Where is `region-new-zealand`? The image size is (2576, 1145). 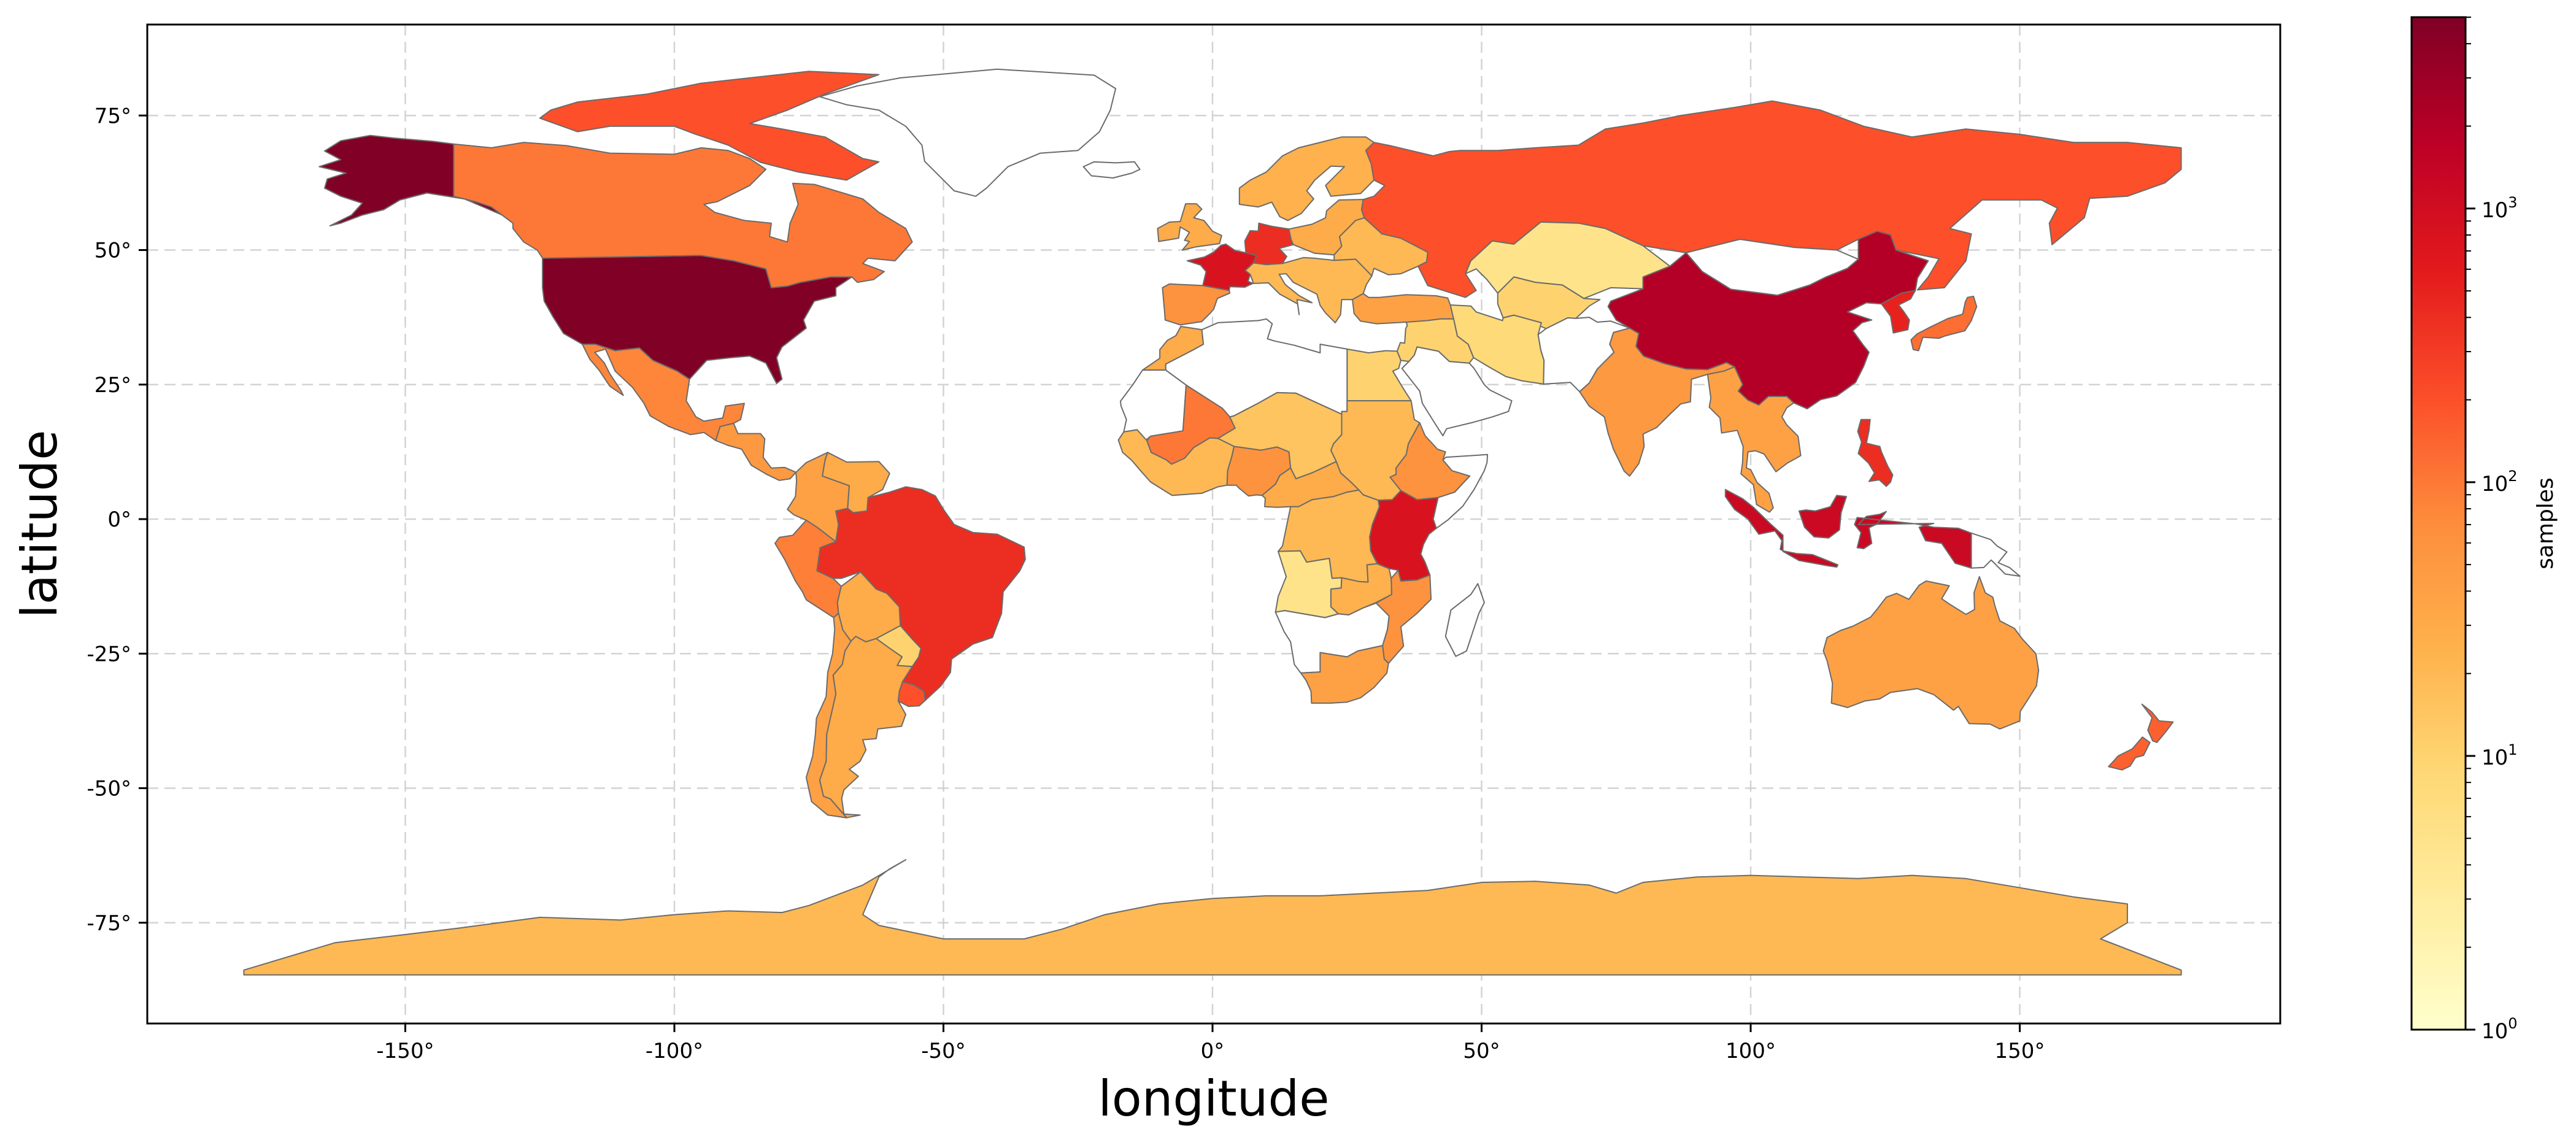 region-new-zealand is located at coordinates (2157, 723).